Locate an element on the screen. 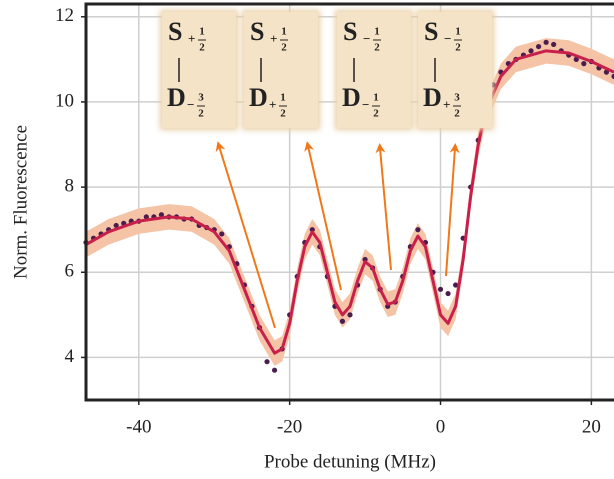 The width and height of the screenshot is (614, 479). y-tick-label: 12 is located at coordinates (64, 15).